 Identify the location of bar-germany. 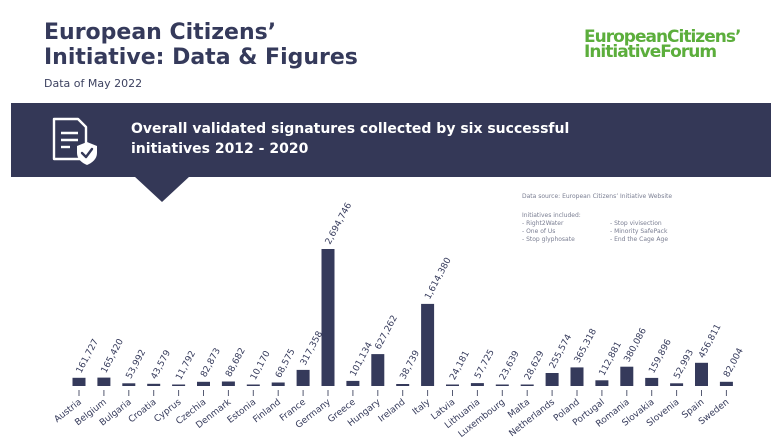
(328, 317).